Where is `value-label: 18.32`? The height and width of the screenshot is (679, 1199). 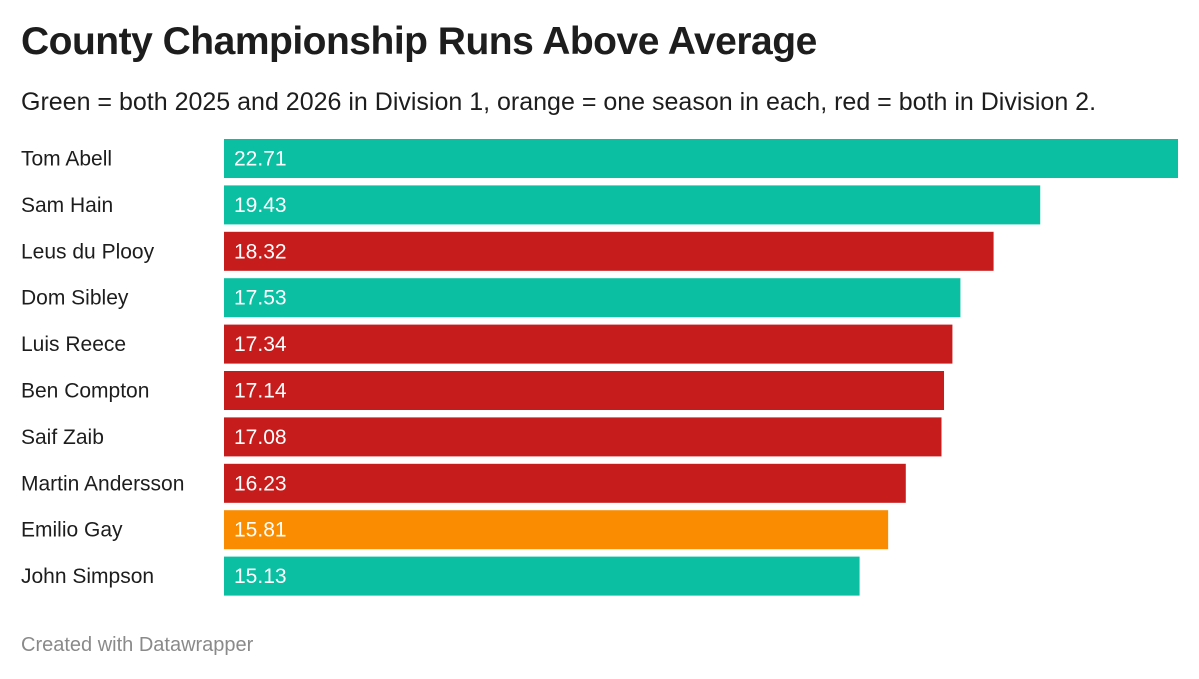 value-label: 18.32 is located at coordinates (260, 251).